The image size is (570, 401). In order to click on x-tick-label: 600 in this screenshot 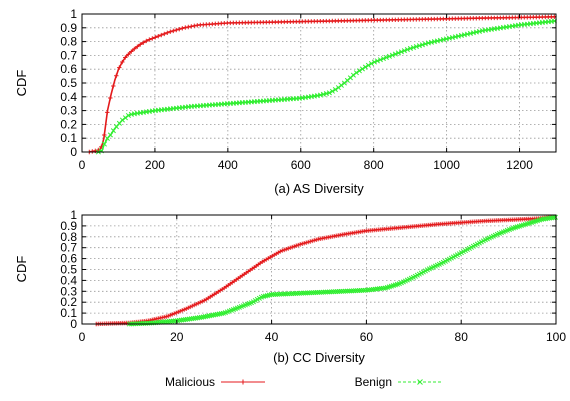, I will do `click(301, 165)`.